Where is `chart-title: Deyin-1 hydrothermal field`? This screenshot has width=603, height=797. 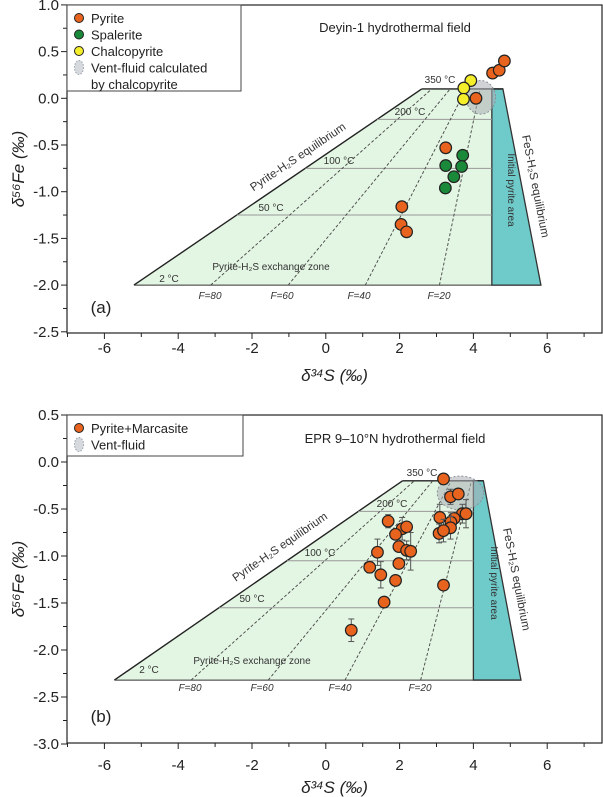 chart-title: Deyin-1 hydrothermal field is located at coordinates (395, 27).